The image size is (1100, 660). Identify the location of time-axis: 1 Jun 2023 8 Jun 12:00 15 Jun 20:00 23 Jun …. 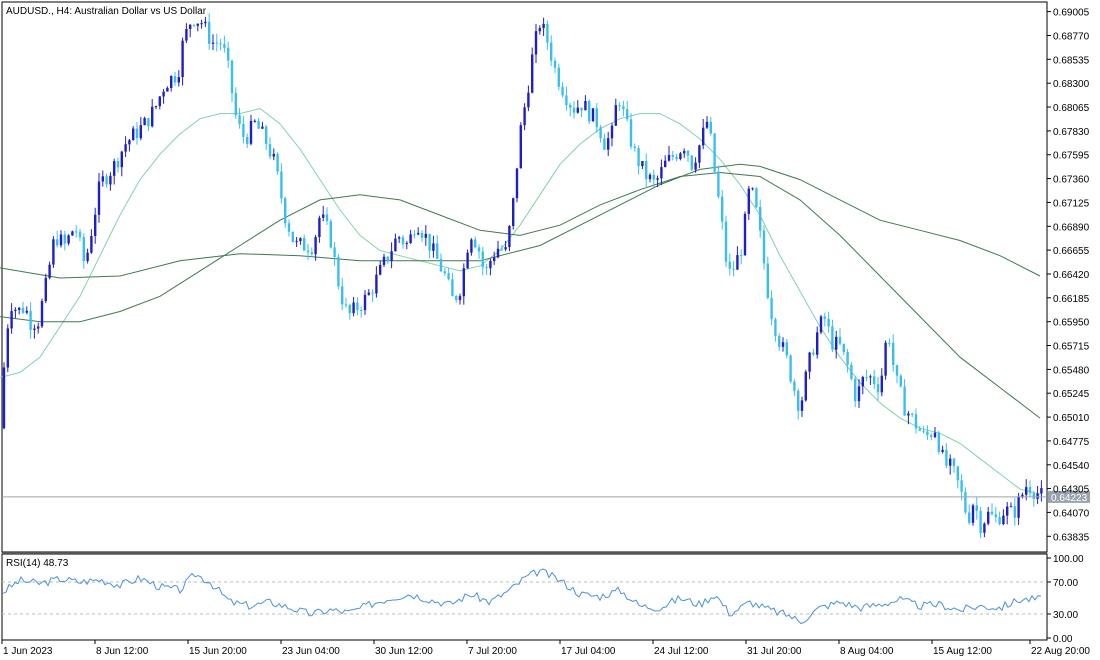
(545, 648).